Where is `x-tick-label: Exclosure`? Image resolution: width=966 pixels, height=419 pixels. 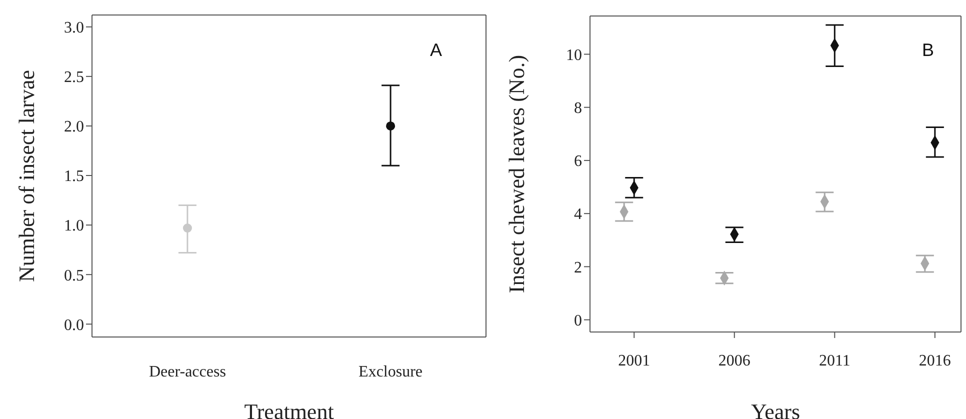
x-tick-label: Exclosure is located at coordinates (390, 371).